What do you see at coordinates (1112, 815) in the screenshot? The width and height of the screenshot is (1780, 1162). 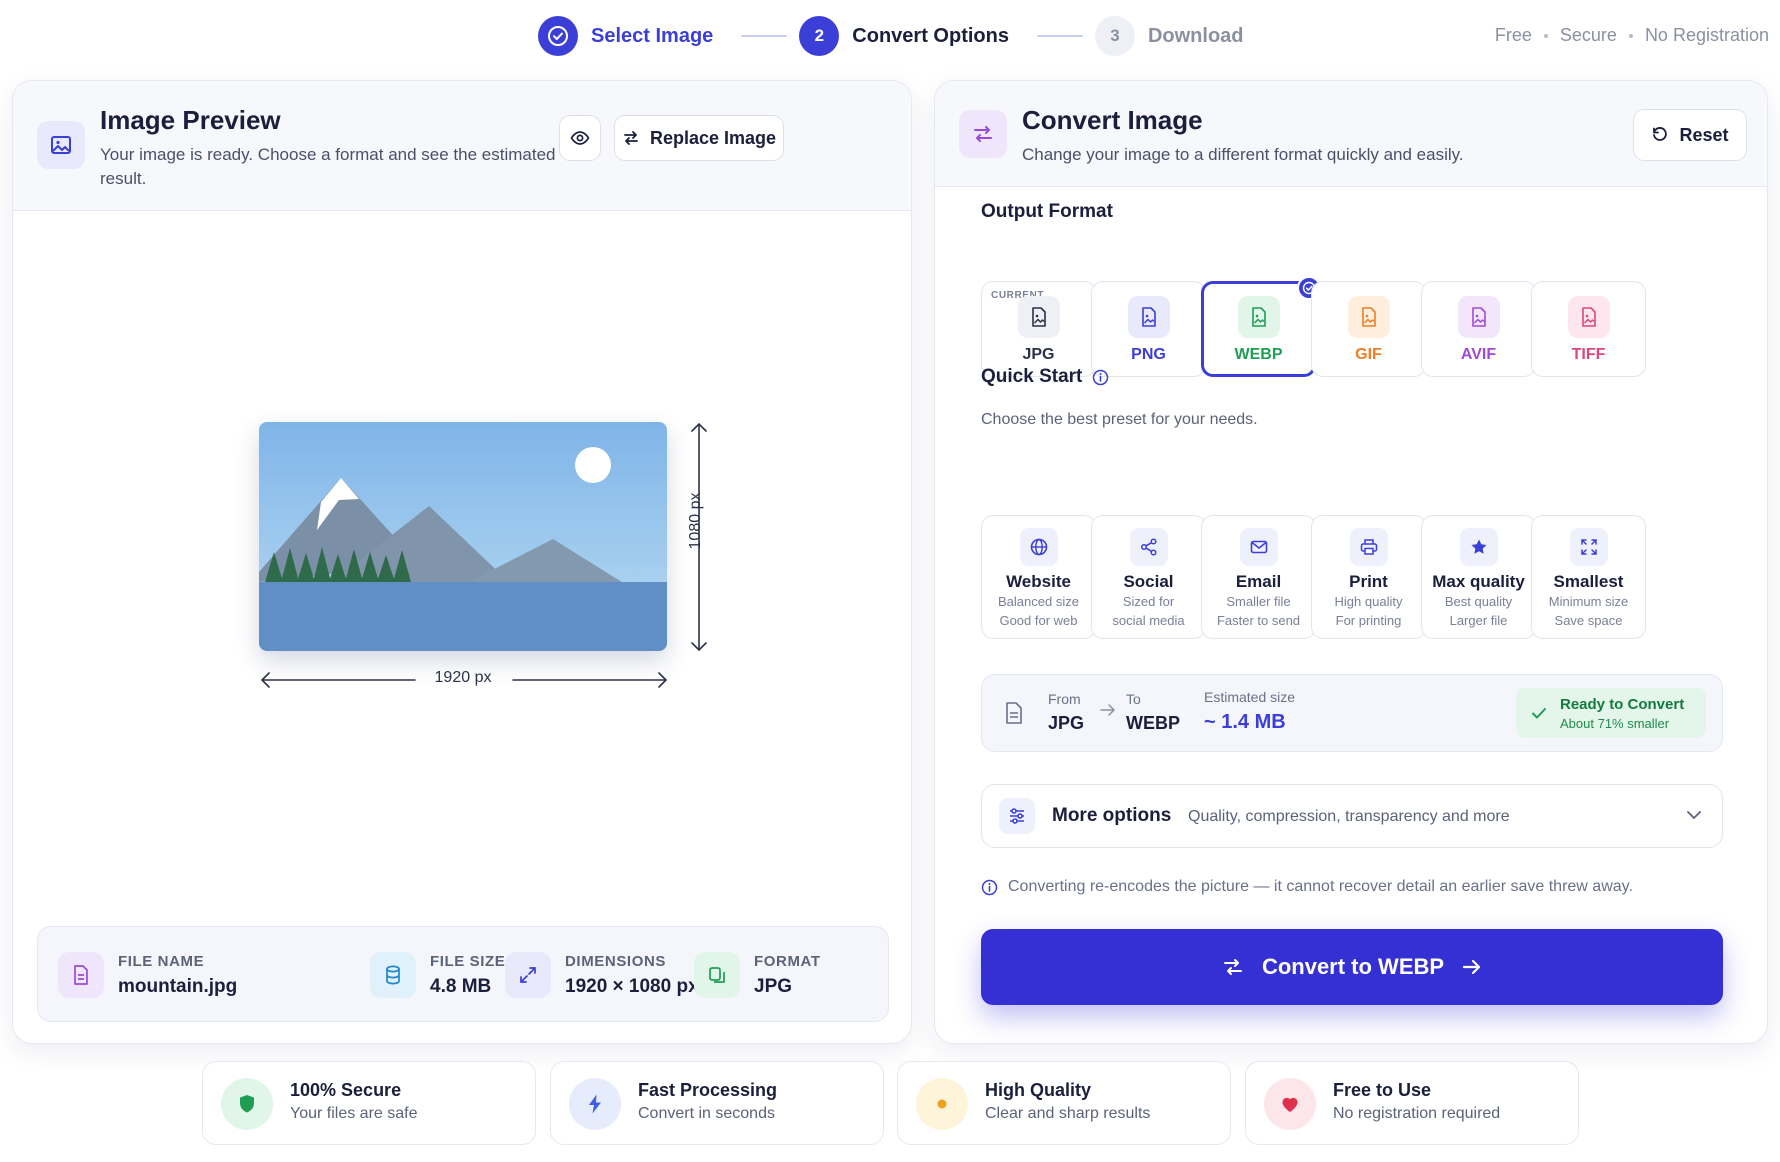 I see `more-options-title: More options` at bounding box center [1112, 815].